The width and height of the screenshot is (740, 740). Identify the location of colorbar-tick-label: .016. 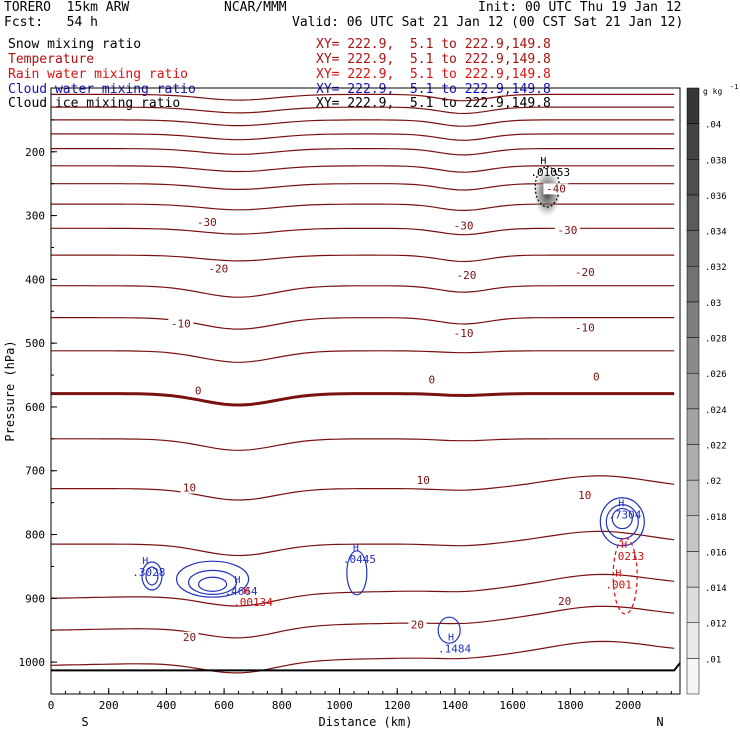
(716, 553).